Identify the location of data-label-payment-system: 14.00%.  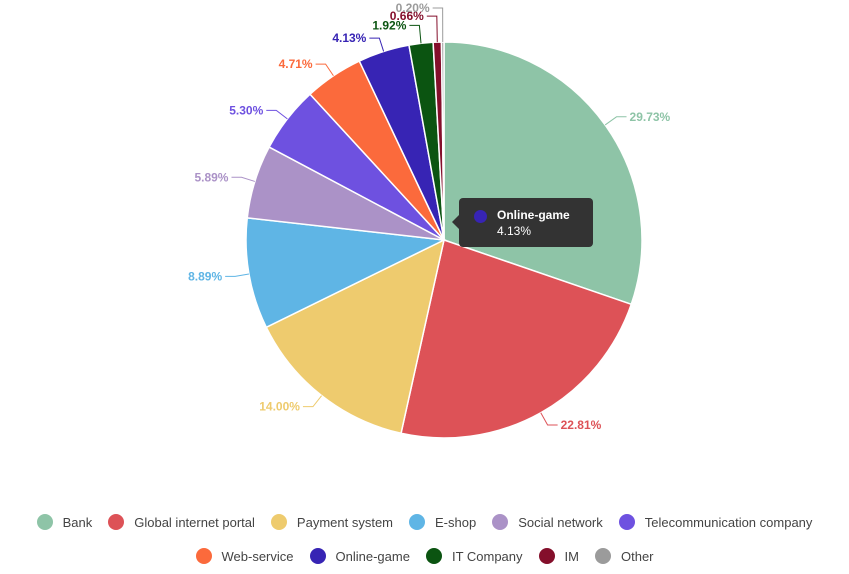
(279, 407).